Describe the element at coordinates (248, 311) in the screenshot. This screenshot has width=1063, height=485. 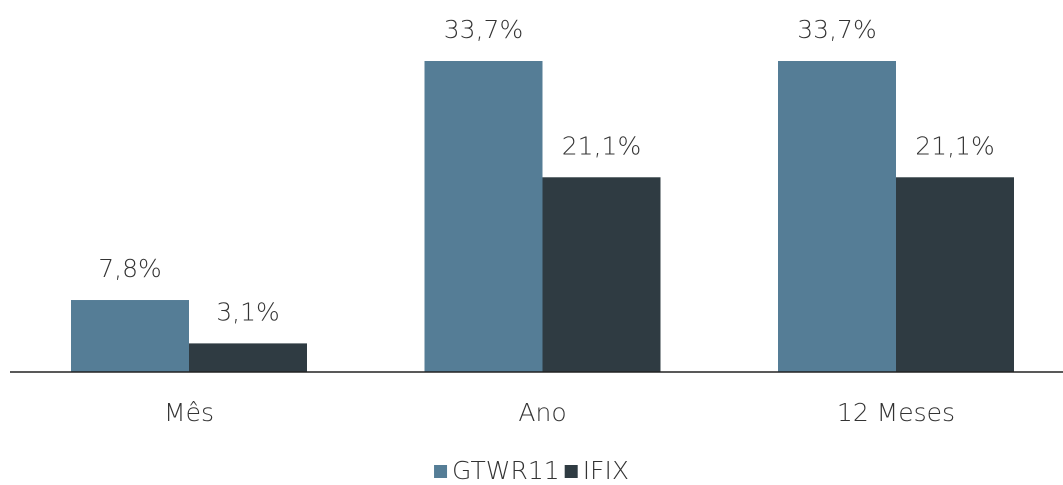
I see `value-label: 3,1%` at that location.